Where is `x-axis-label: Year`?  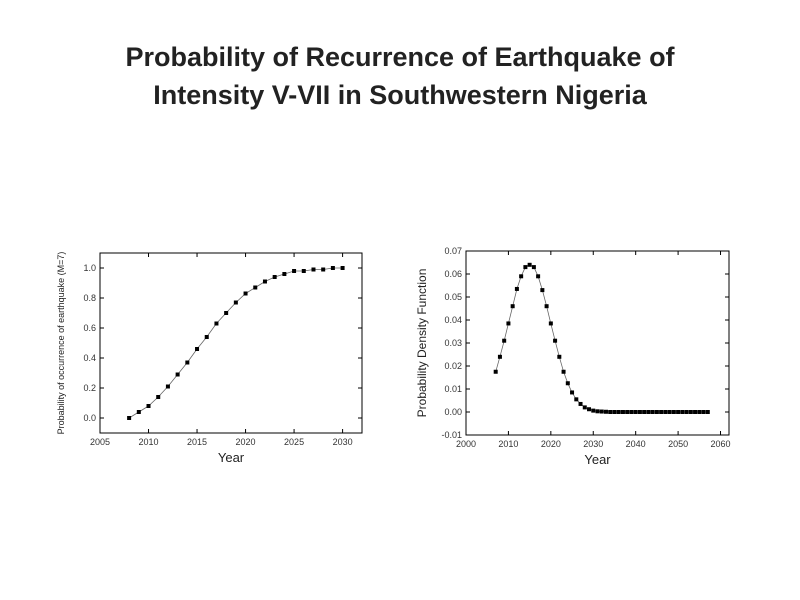
x-axis-label: Year is located at coordinates (597, 459).